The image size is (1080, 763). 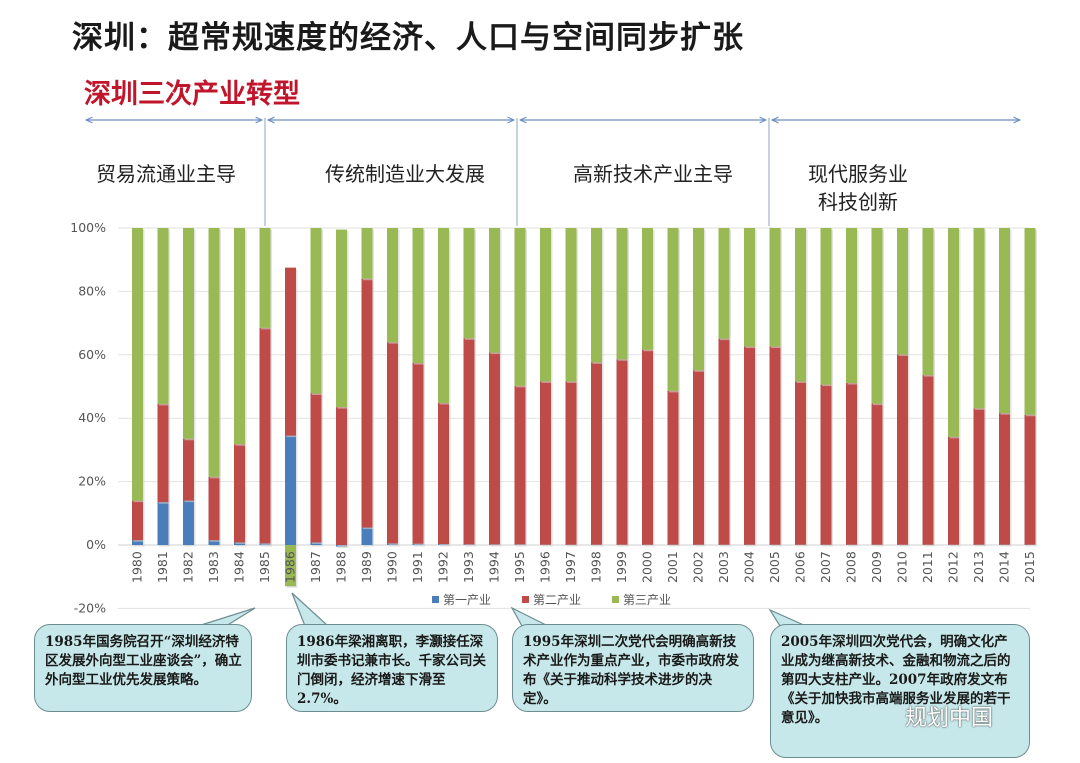 What do you see at coordinates (192, 94) in the screenshot?
I see `chart-subtitle: 深圳三次产业转型` at bounding box center [192, 94].